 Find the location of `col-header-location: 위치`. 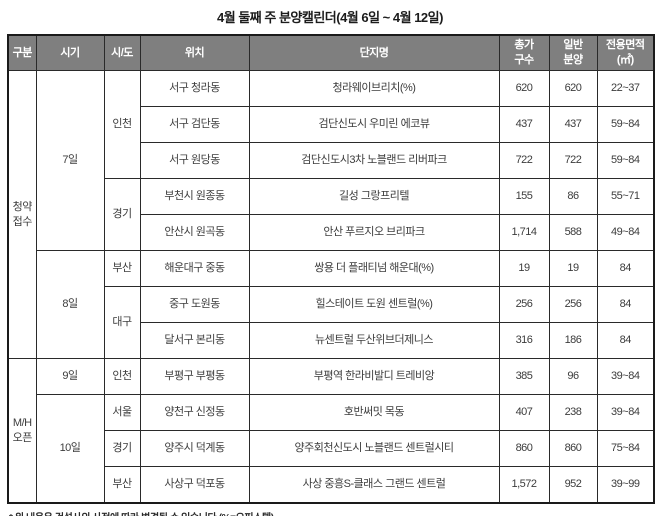

col-header-location: 위치 is located at coordinates (194, 52).